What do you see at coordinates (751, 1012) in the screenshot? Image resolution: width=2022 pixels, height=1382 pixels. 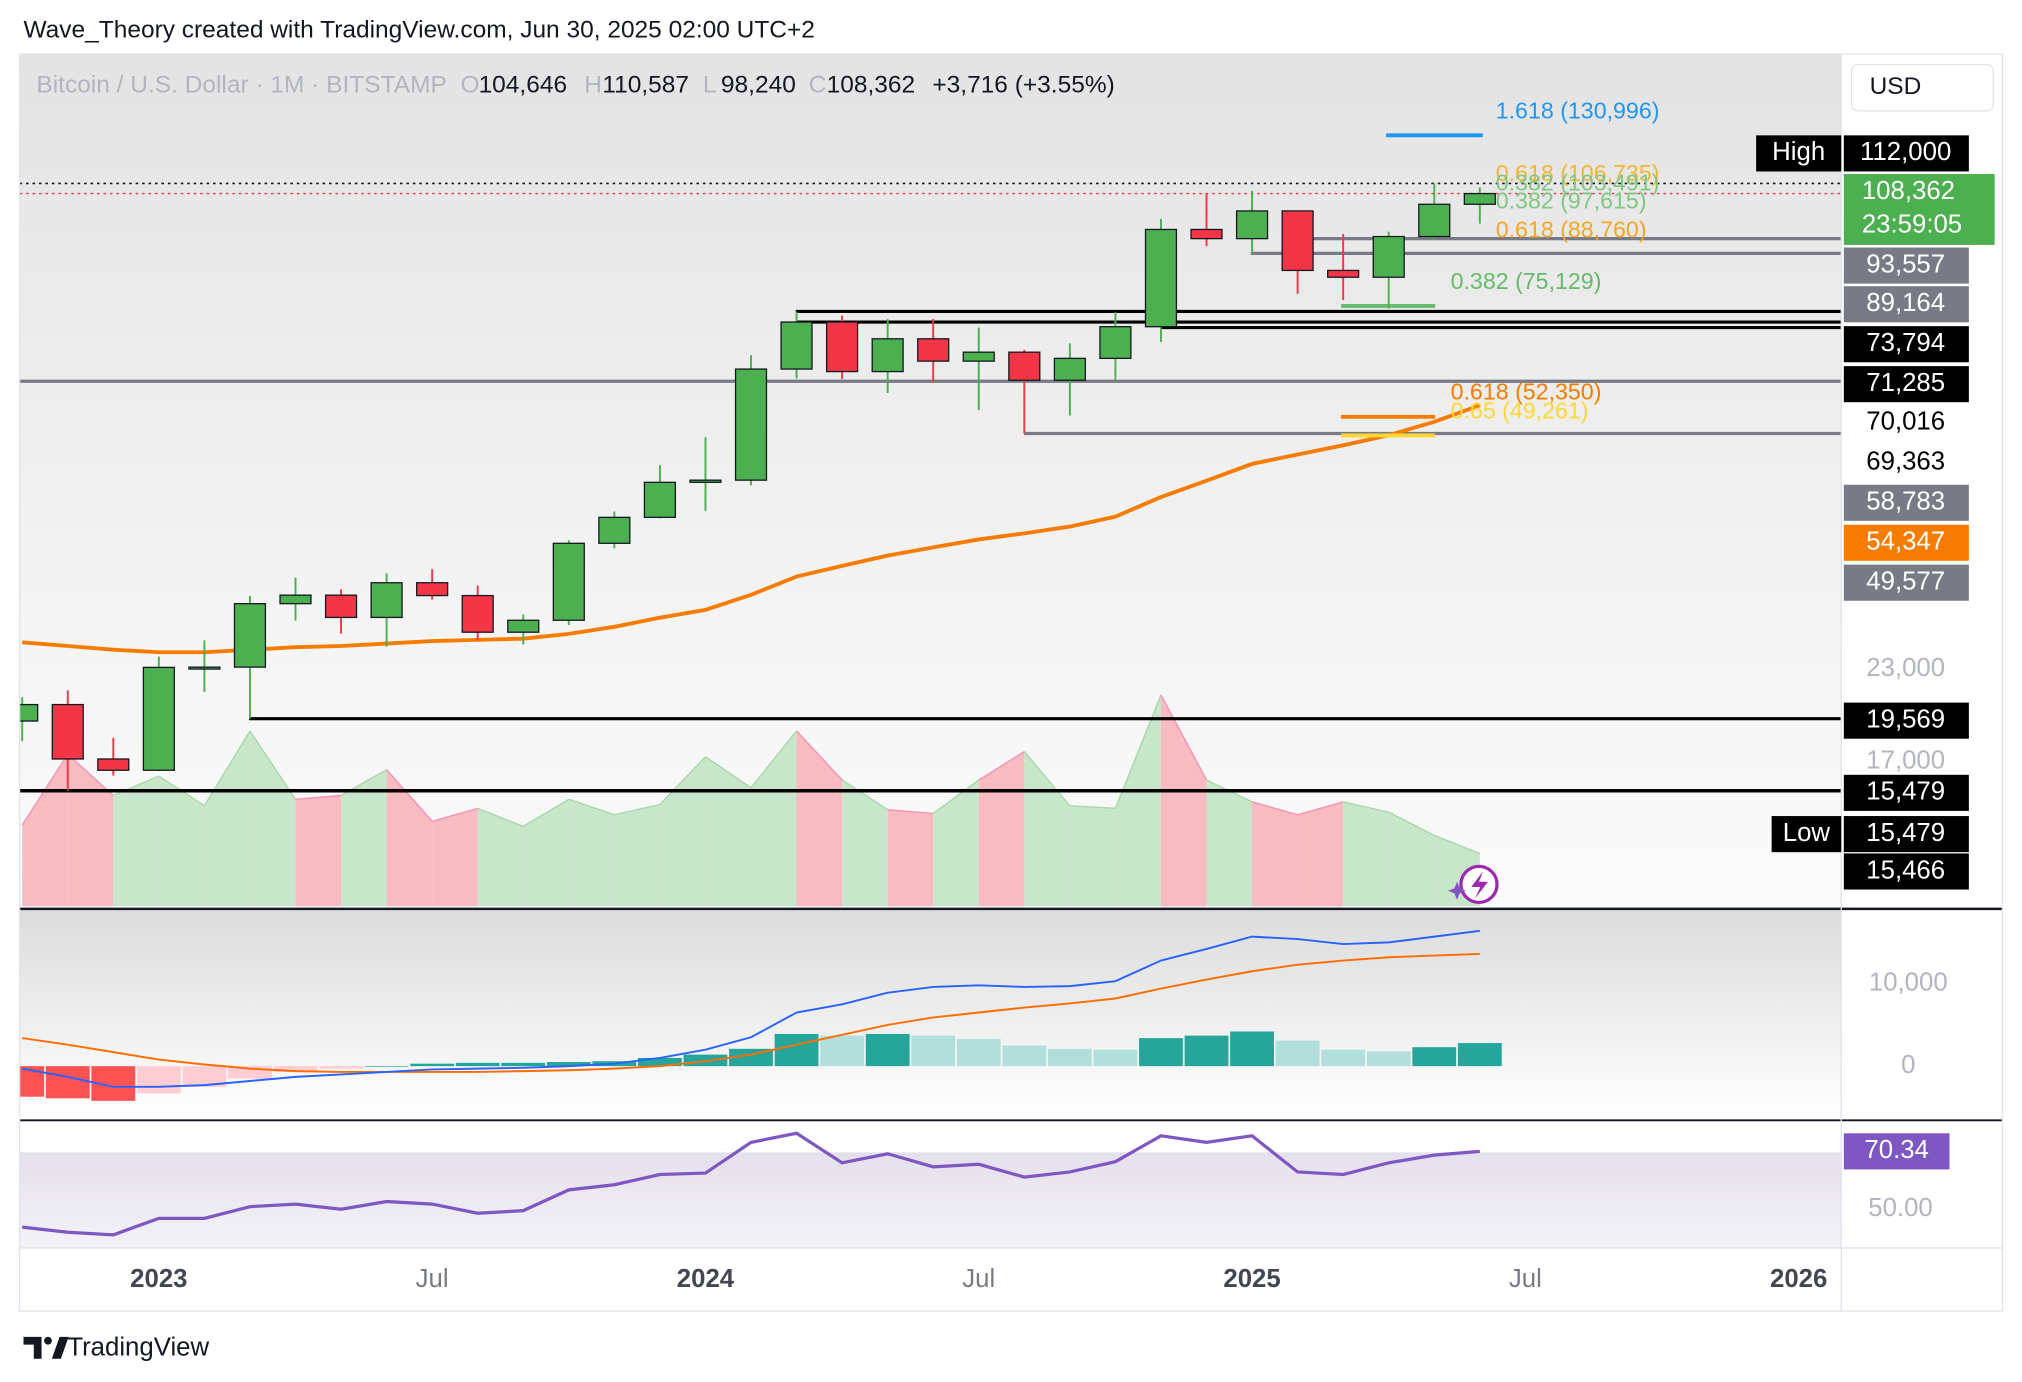 I see `signal-line` at bounding box center [751, 1012].